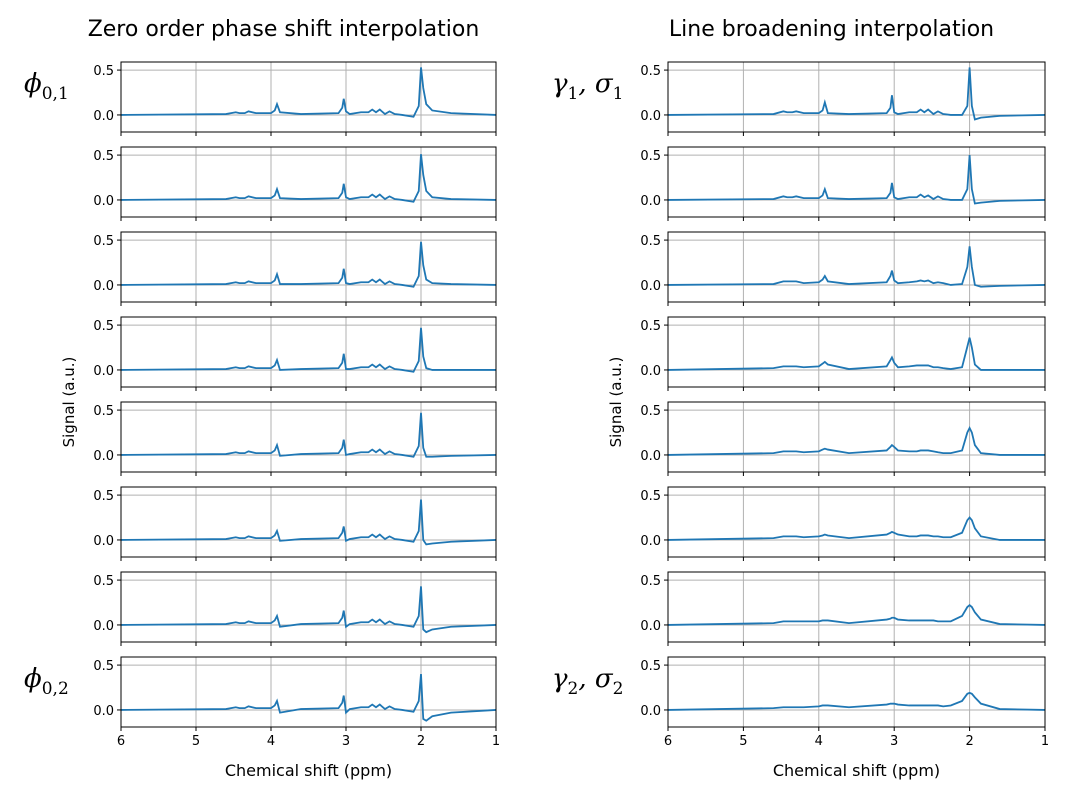 The image size is (1086, 801). I want to click on row-label-subscript: 0,1, so click(55, 94).